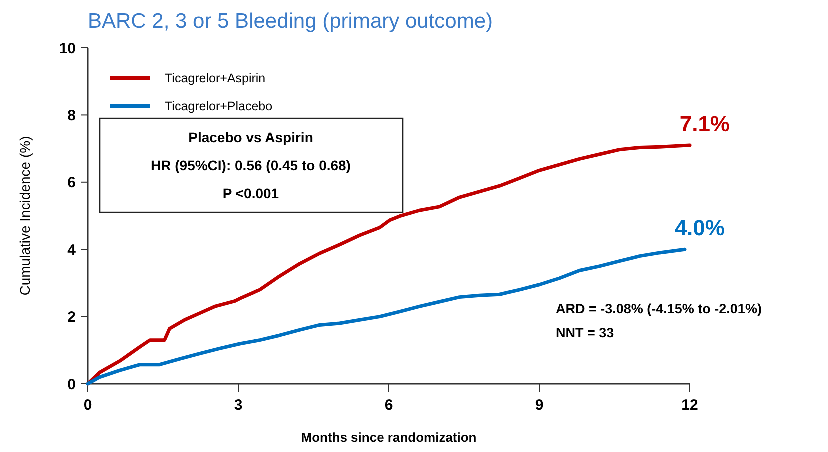 This screenshot has width=828, height=452. What do you see at coordinates (585, 332) in the screenshot?
I see `annotation: NNT = 33` at bounding box center [585, 332].